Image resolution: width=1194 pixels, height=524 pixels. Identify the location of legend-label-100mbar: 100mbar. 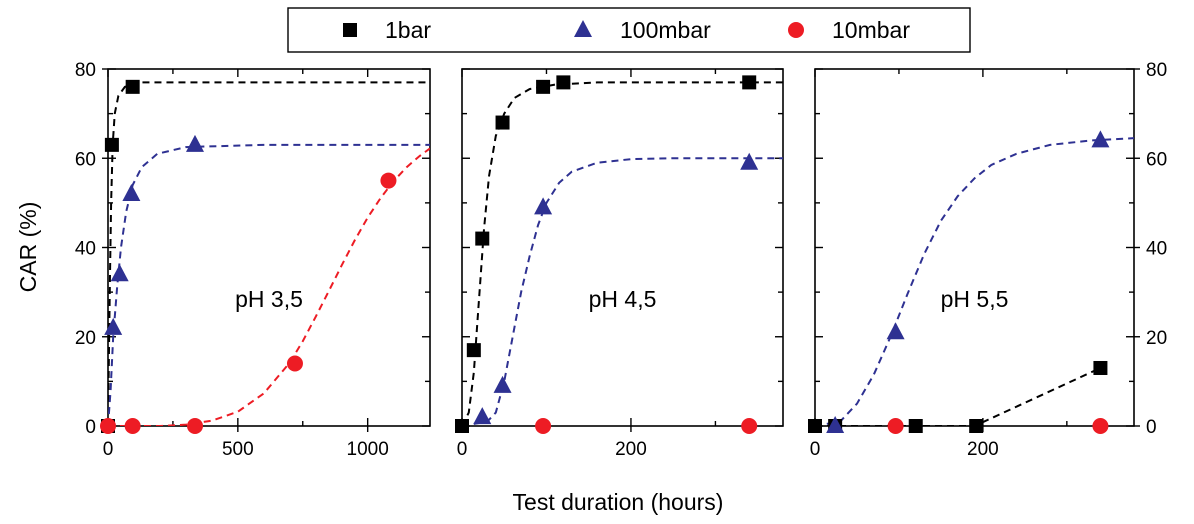
(665, 30).